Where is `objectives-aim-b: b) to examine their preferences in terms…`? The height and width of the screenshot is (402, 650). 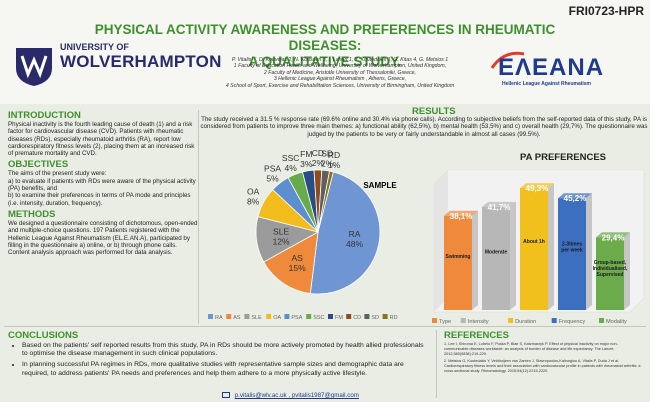
objectives-aim-b: b) to examine their preferences in terms… is located at coordinates (99, 199).